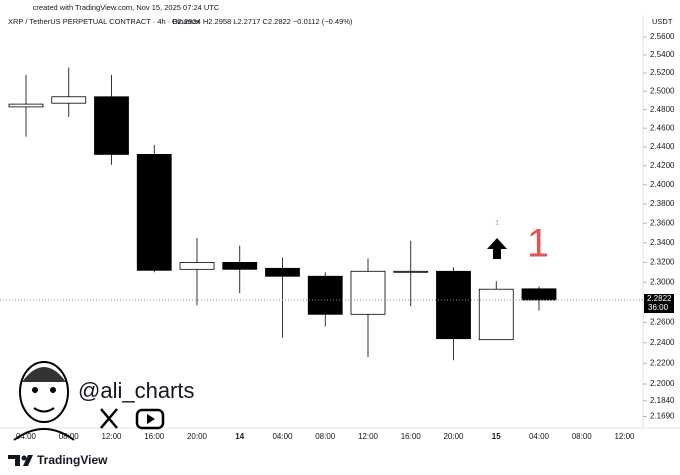 The image size is (680, 475). Describe the element at coordinates (662, 21) in the screenshot. I see `currency-label: USDT` at that location.